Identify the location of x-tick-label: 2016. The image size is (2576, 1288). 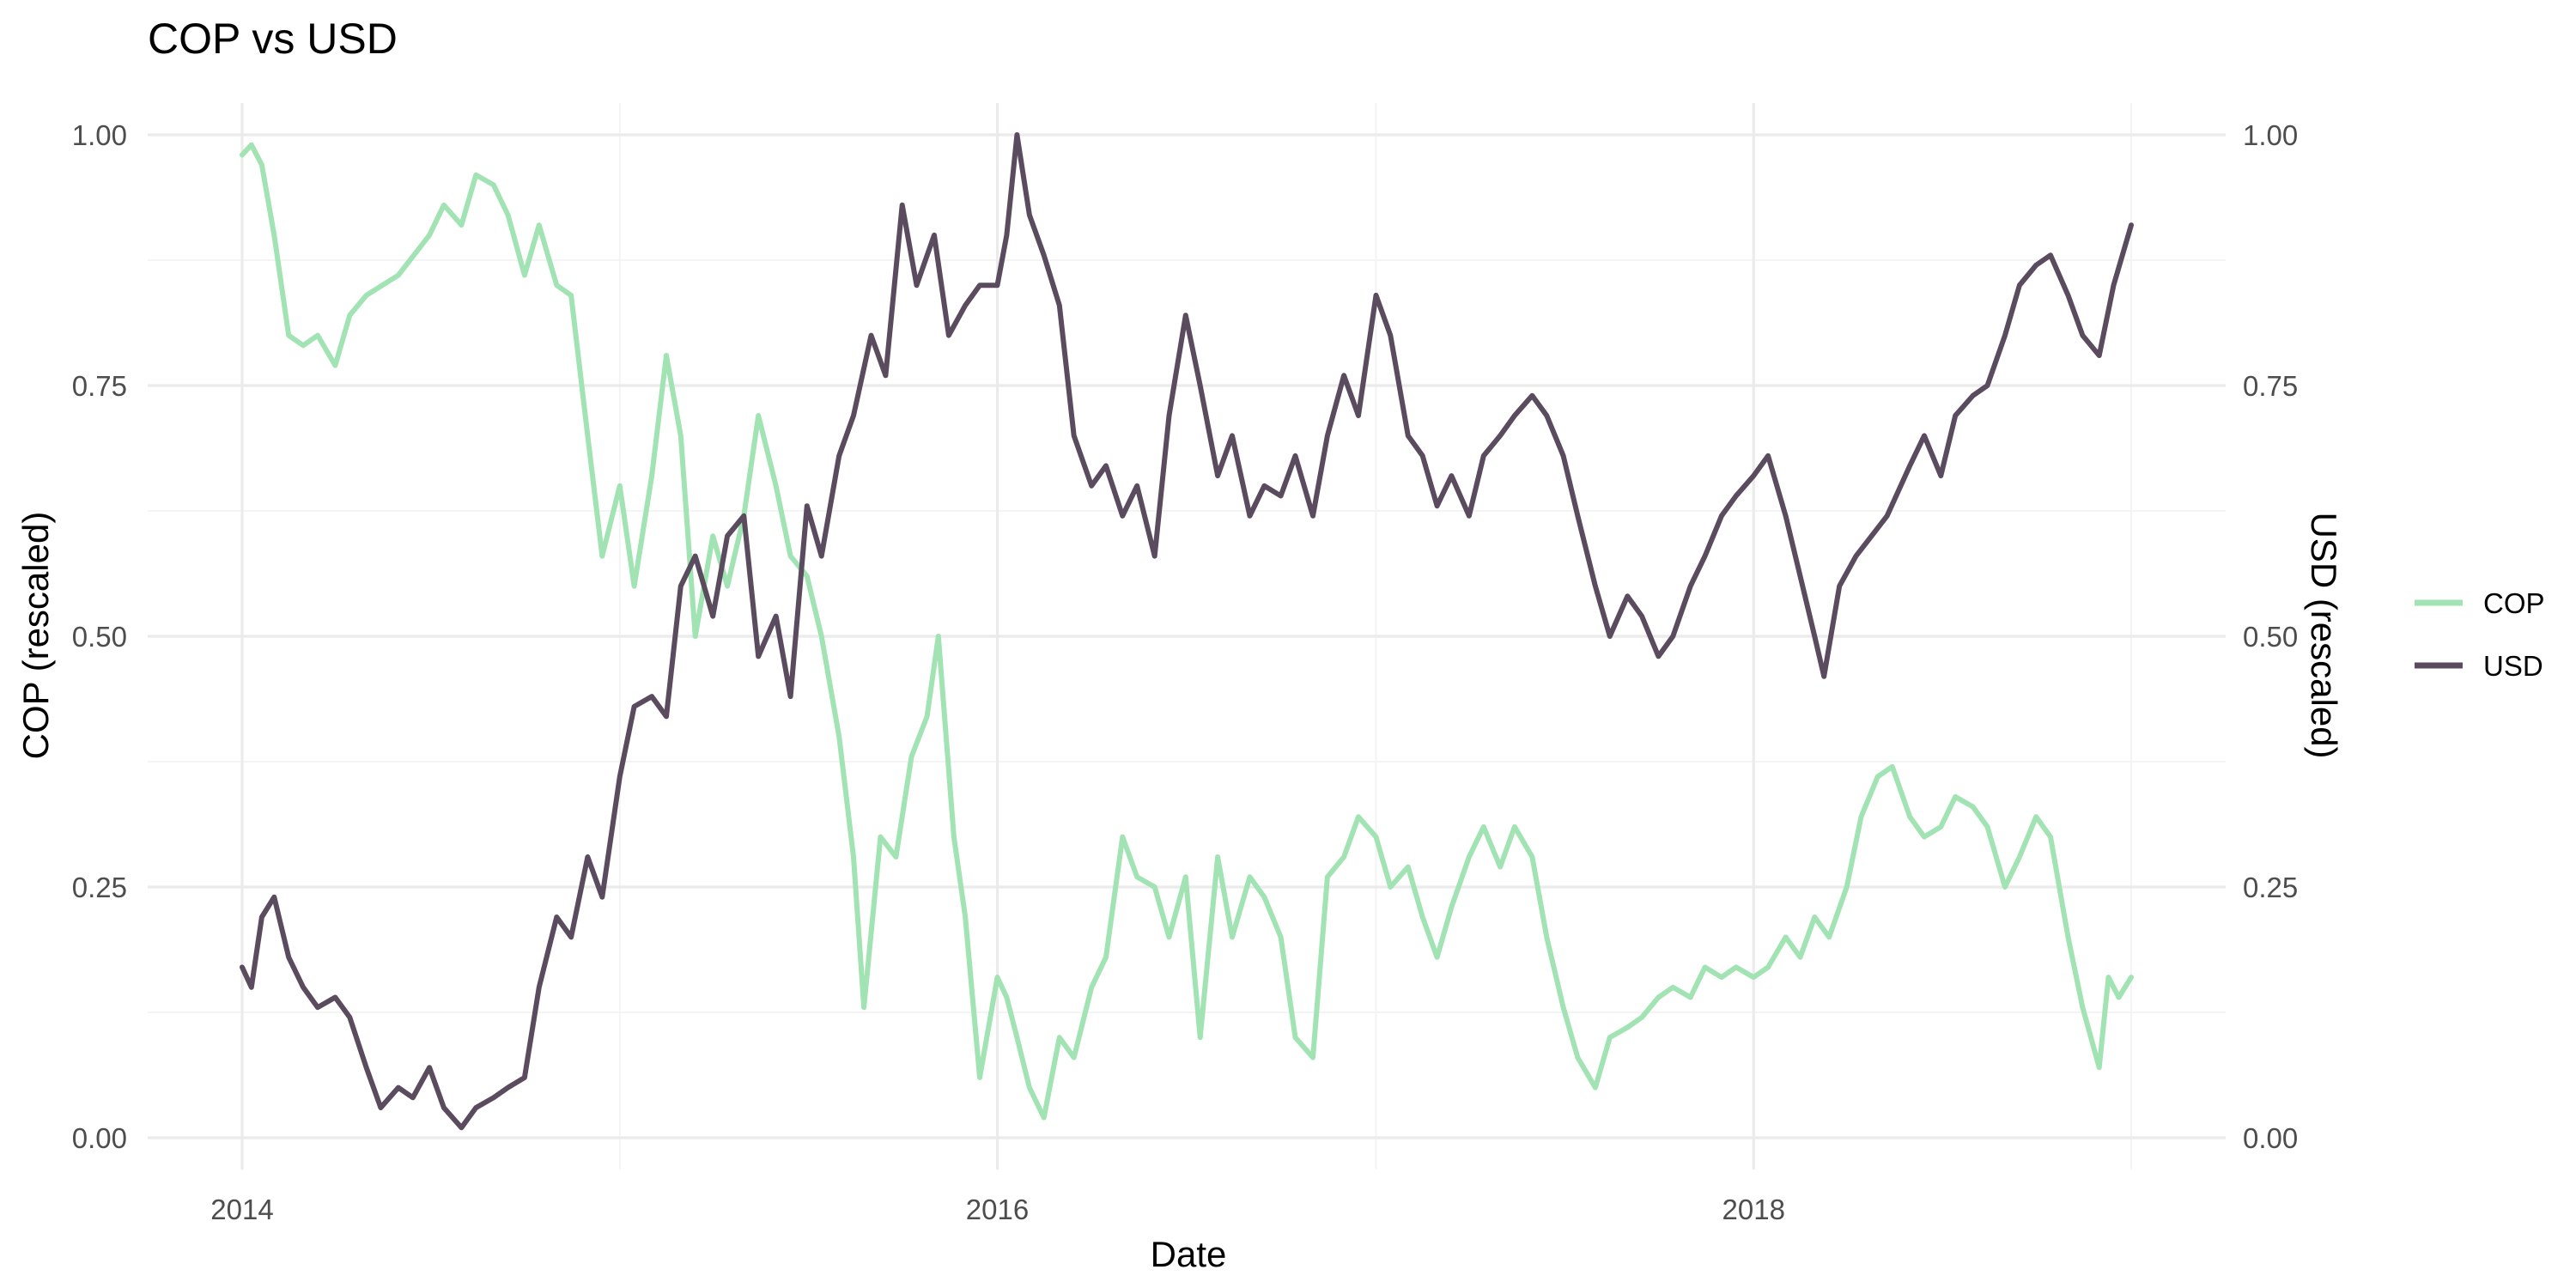
(998, 1210).